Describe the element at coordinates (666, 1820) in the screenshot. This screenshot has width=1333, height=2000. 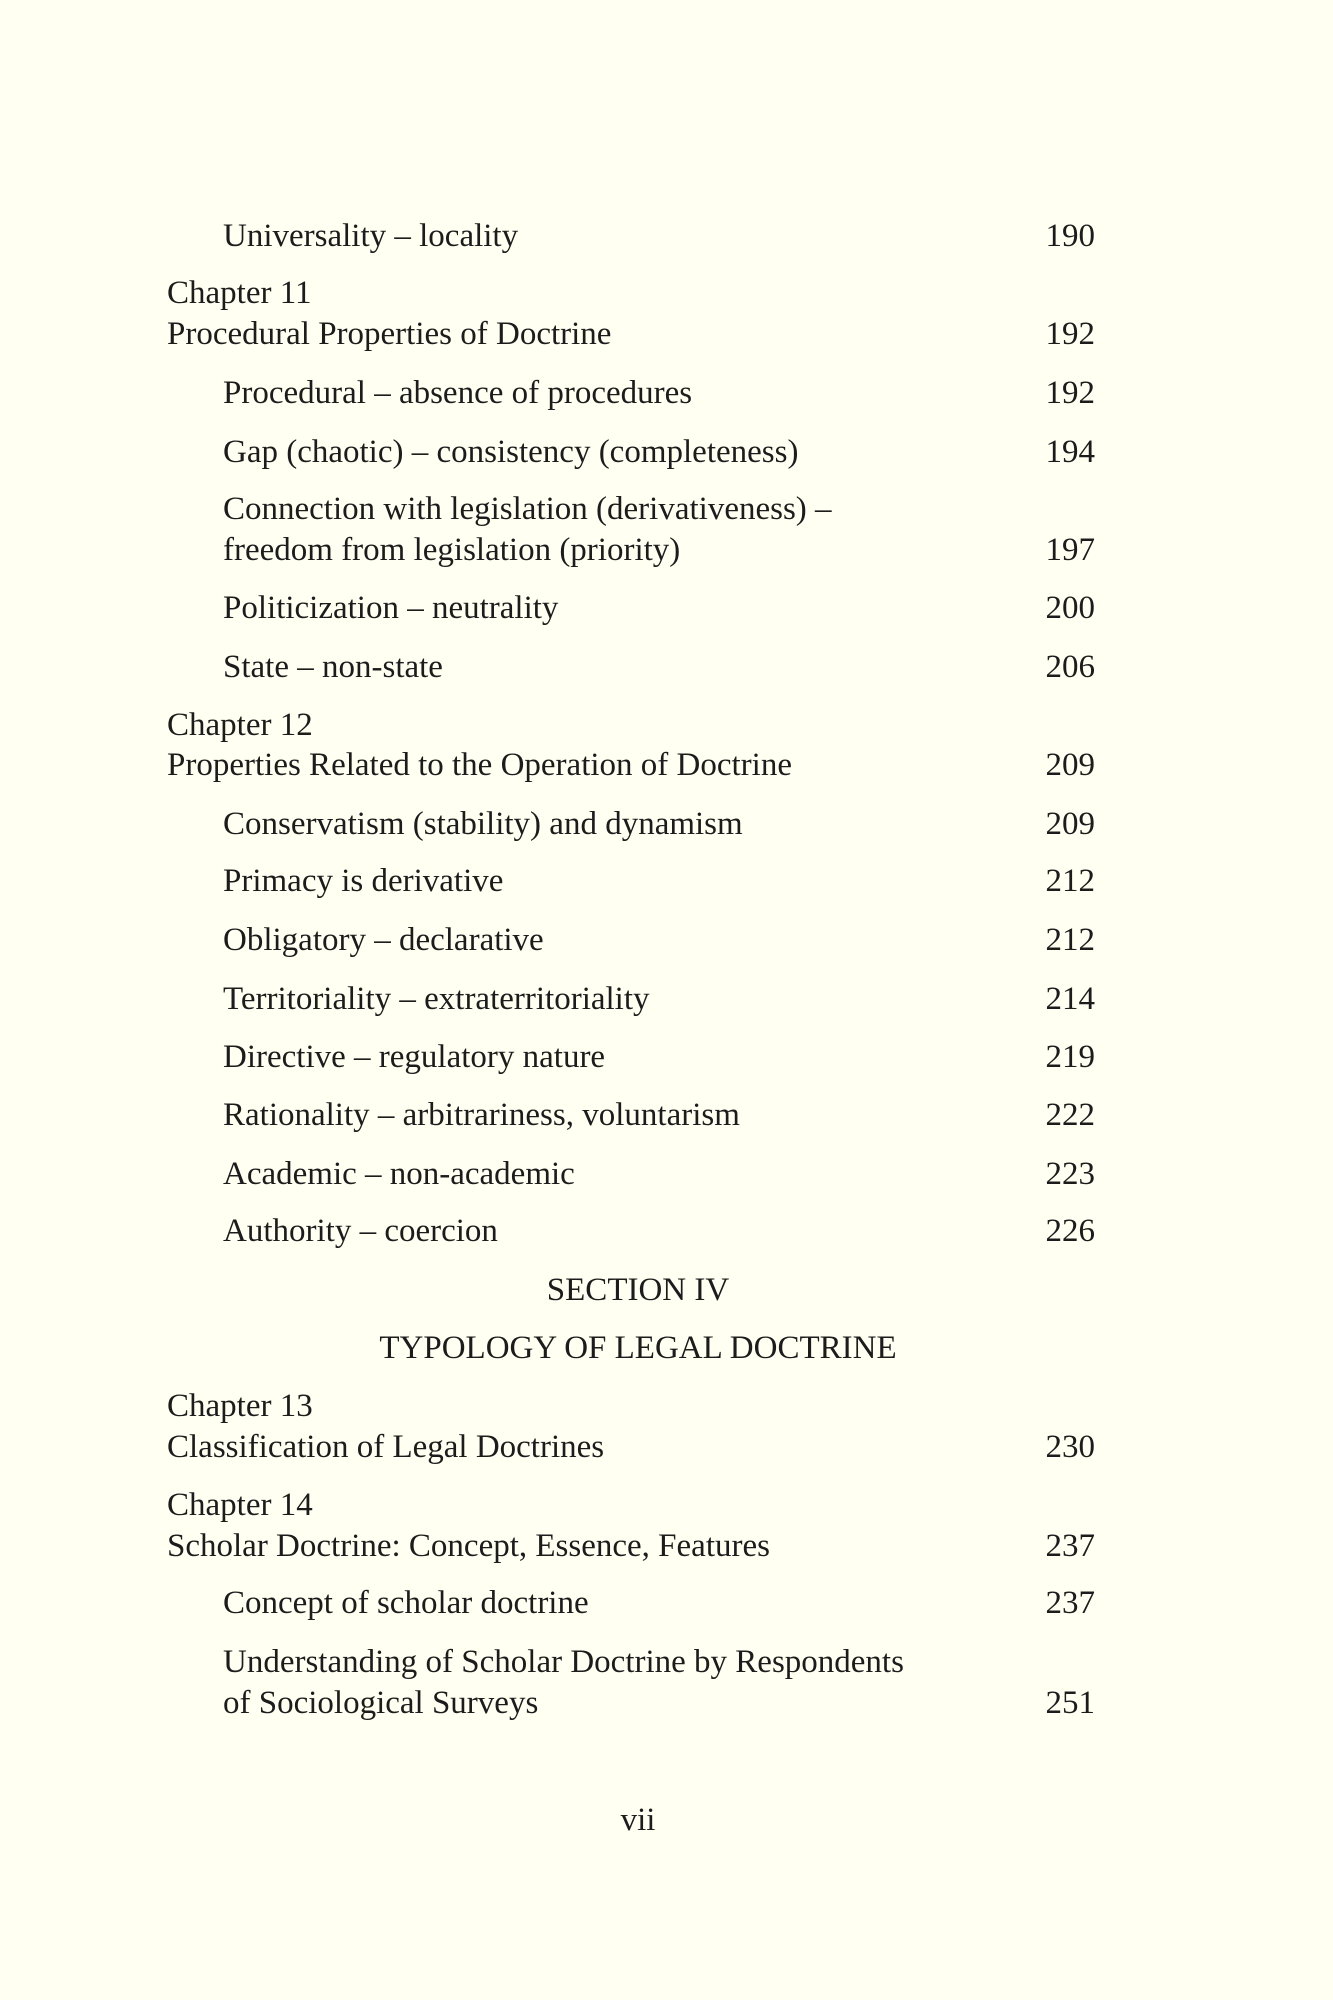
I see `page-number-row: vii` at that location.